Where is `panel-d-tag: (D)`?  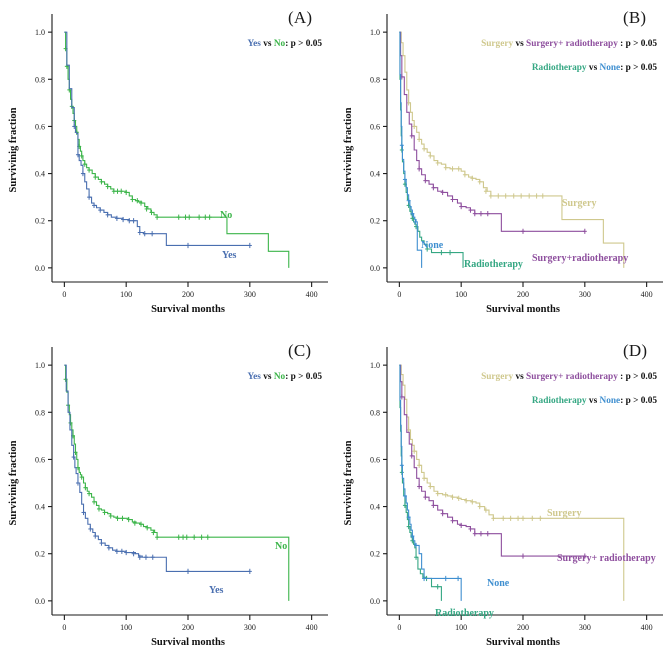 panel-d-tag: (D) is located at coordinates (635, 350).